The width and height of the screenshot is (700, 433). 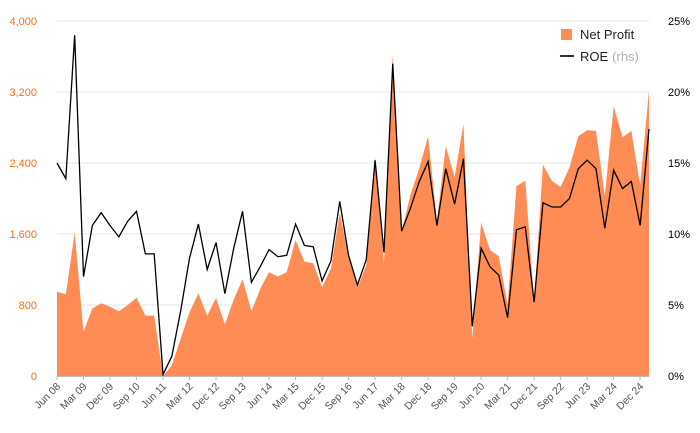 I want to click on x-tick-label: Jun 23, so click(x=577, y=396).